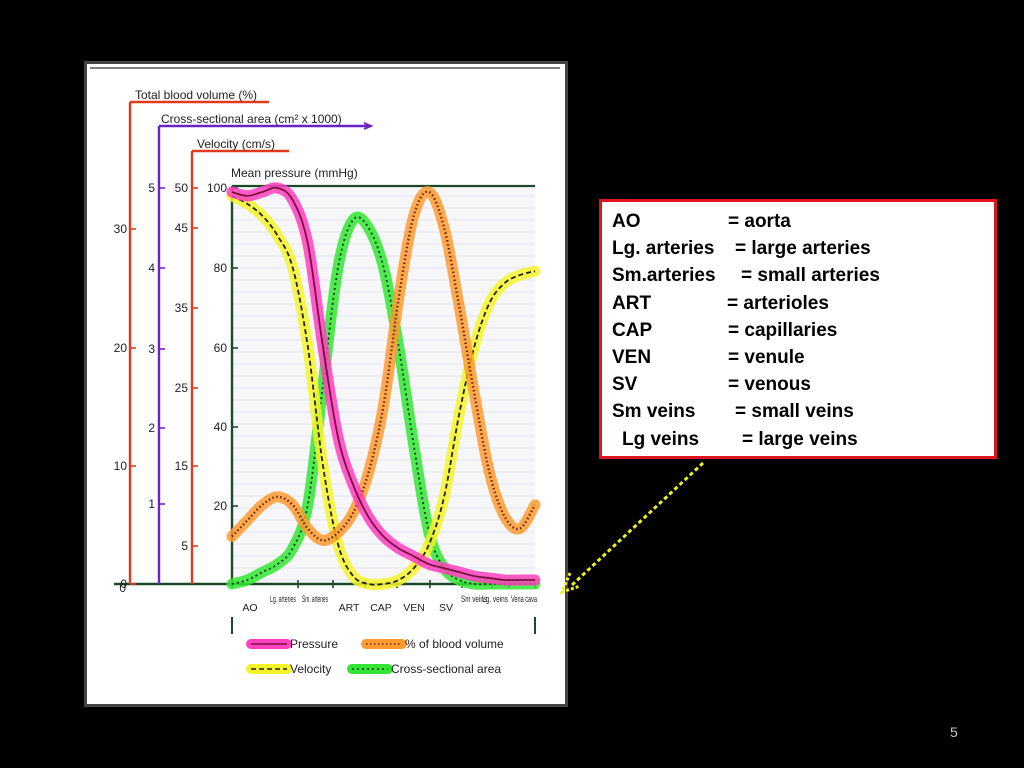 This screenshot has height=768, width=1024. I want to click on y-axis-header-arrow, so click(368, 126).